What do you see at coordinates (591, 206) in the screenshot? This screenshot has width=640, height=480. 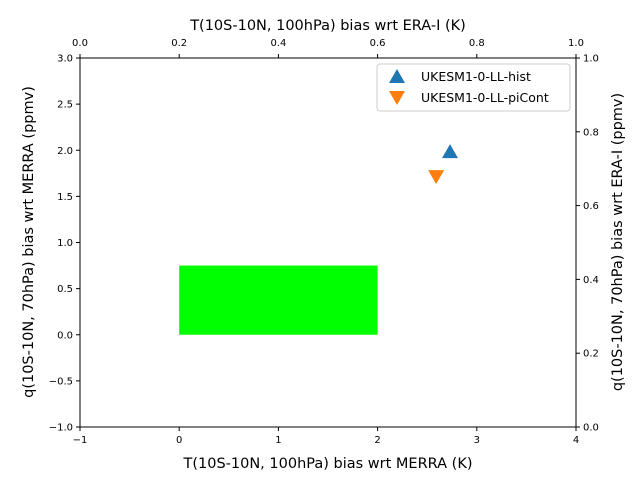 I see `y2-tick-label-3: 0.6` at bounding box center [591, 206].